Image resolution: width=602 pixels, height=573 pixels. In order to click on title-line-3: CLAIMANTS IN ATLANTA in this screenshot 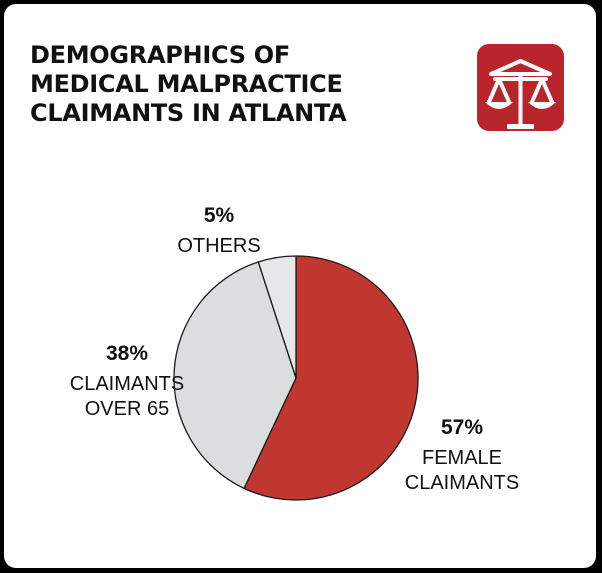, I will do `click(188, 113)`.